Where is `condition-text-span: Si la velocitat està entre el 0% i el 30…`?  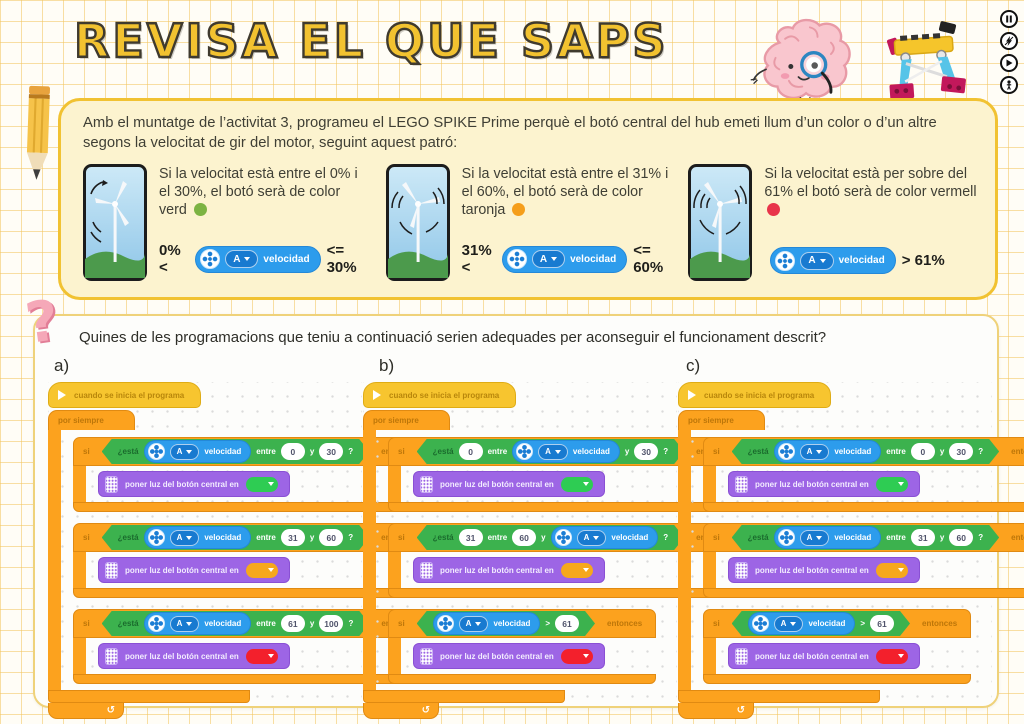
condition-text-span: Si la velocitat està entre el 0% i el 30… is located at coordinates (258, 191).